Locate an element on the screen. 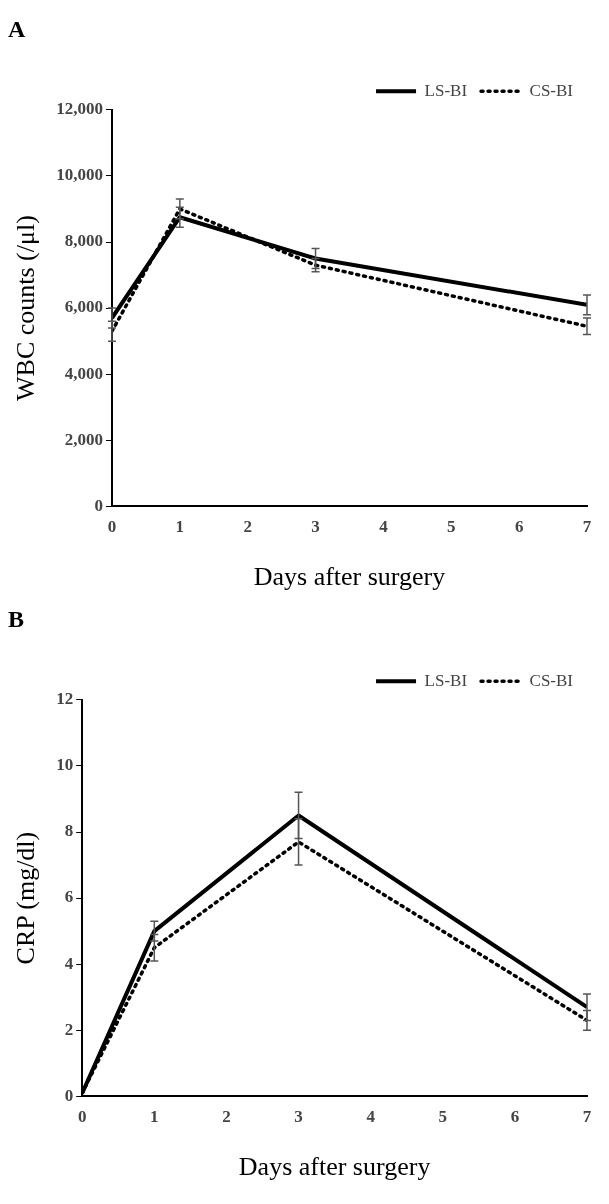 The height and width of the screenshot is (1204, 609). y-tick-label: 12,000 is located at coordinates (79, 109).